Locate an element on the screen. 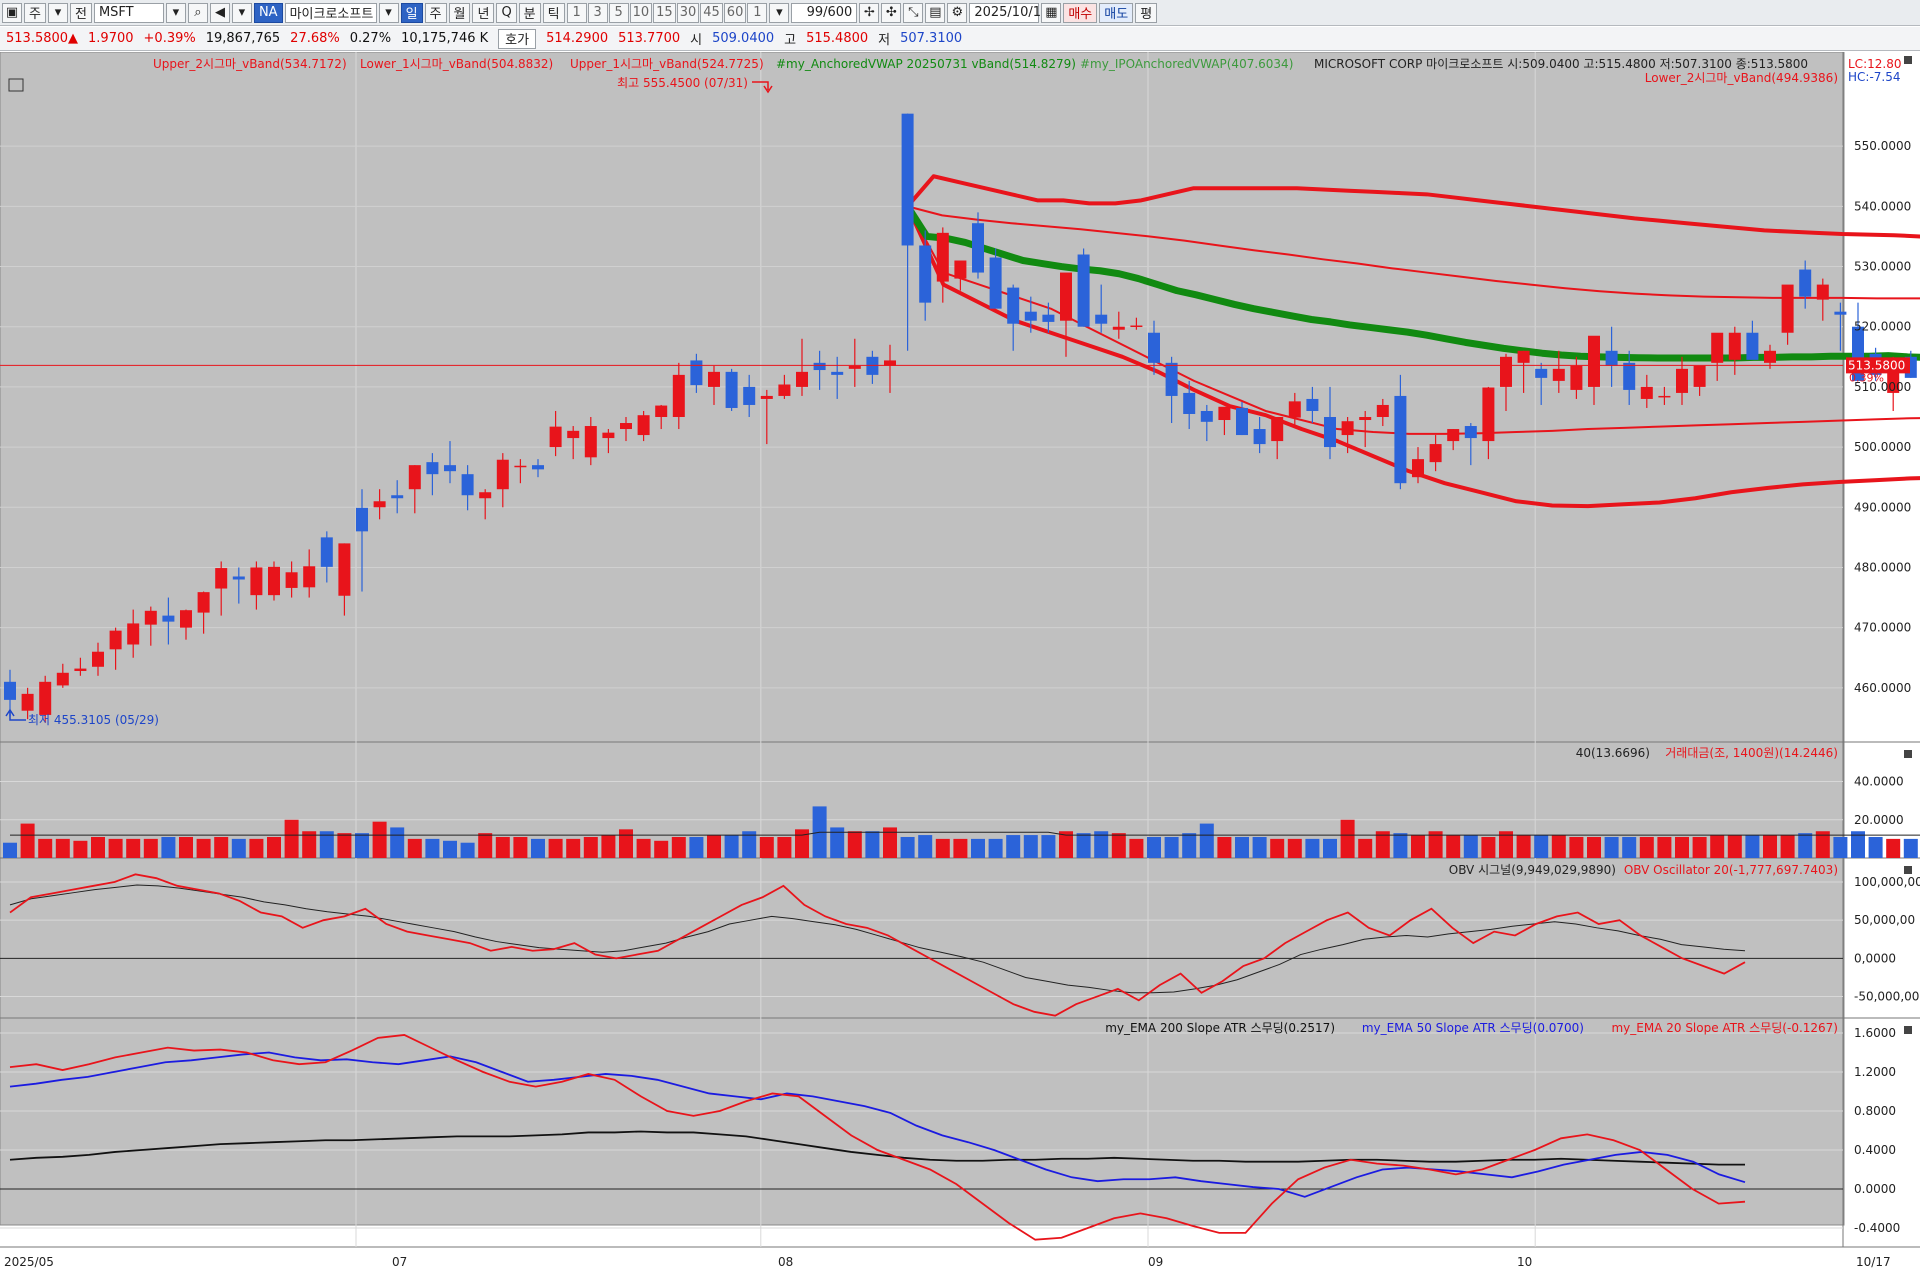 The image size is (1920, 1277). count-field: 99/600 is located at coordinates (824, 12).